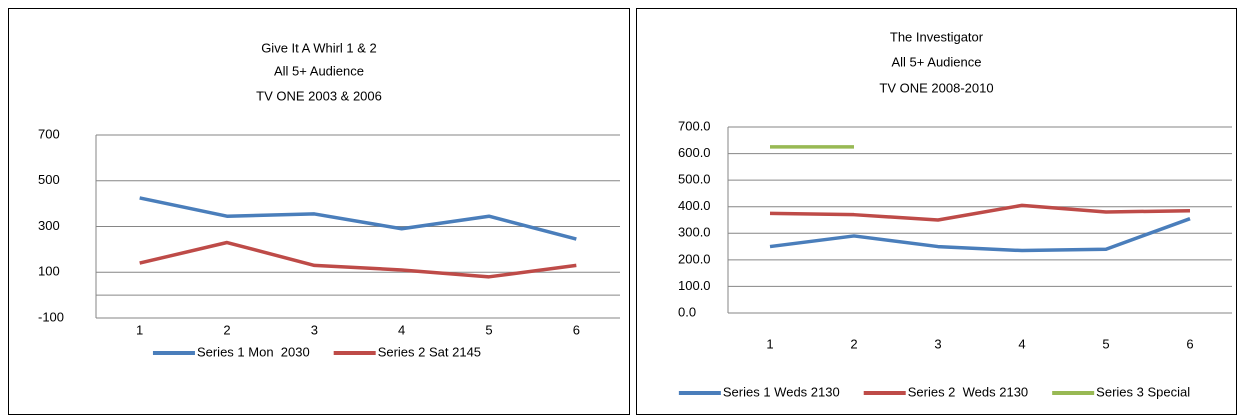  I want to click on chart-subtitle: TV ONE 2003 & 2006, so click(319, 95).